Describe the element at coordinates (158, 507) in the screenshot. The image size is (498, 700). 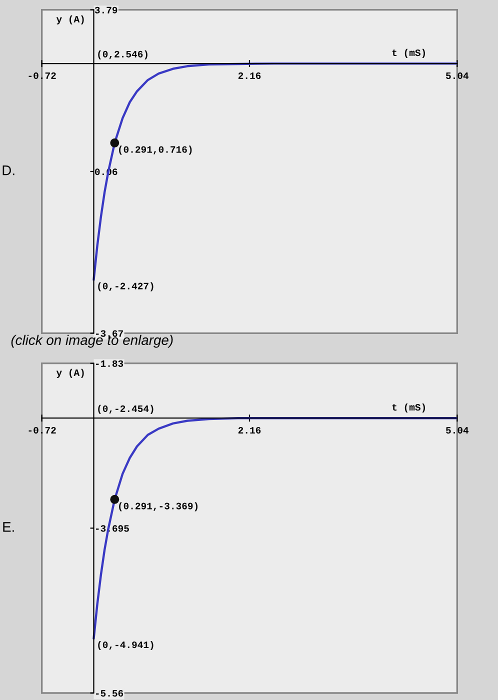
I see `annotation: (0.291,-3.369)` at that location.